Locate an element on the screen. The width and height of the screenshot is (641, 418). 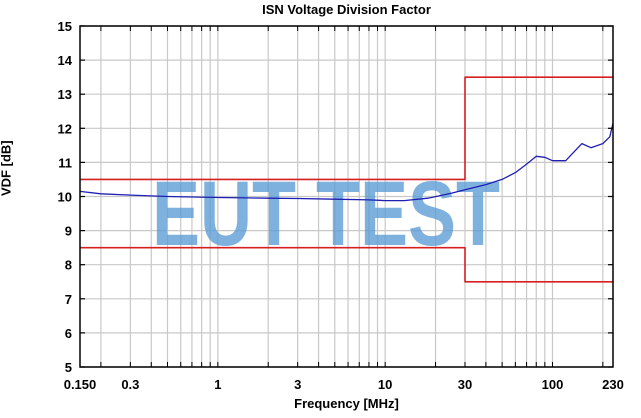
x-tick-label: 1 is located at coordinates (217, 384).